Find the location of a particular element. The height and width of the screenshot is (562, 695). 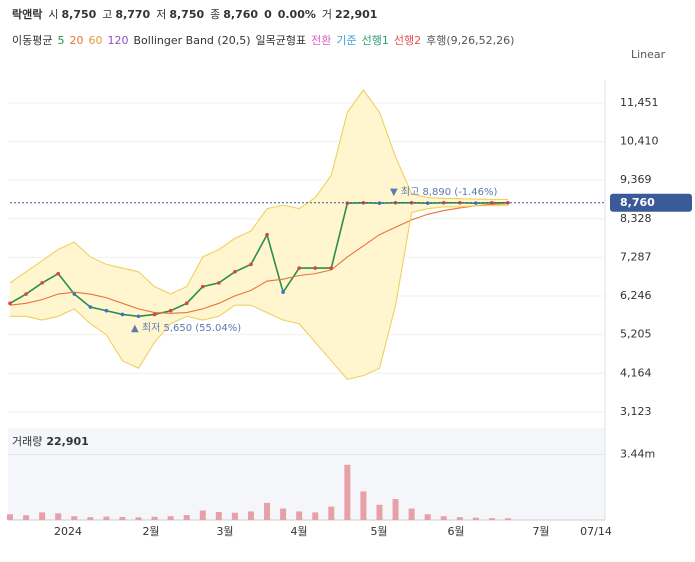

ichimoku-item: 선행1 is located at coordinates (375, 40).